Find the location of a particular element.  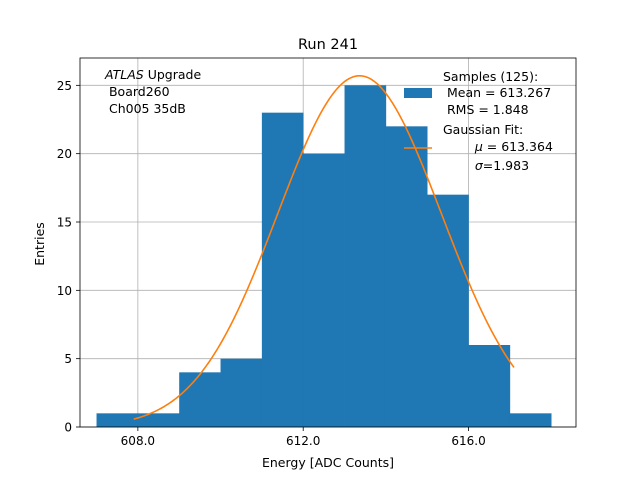

x-axis-ticks: 608.0 612.0 616.0 is located at coordinates (303, 437).